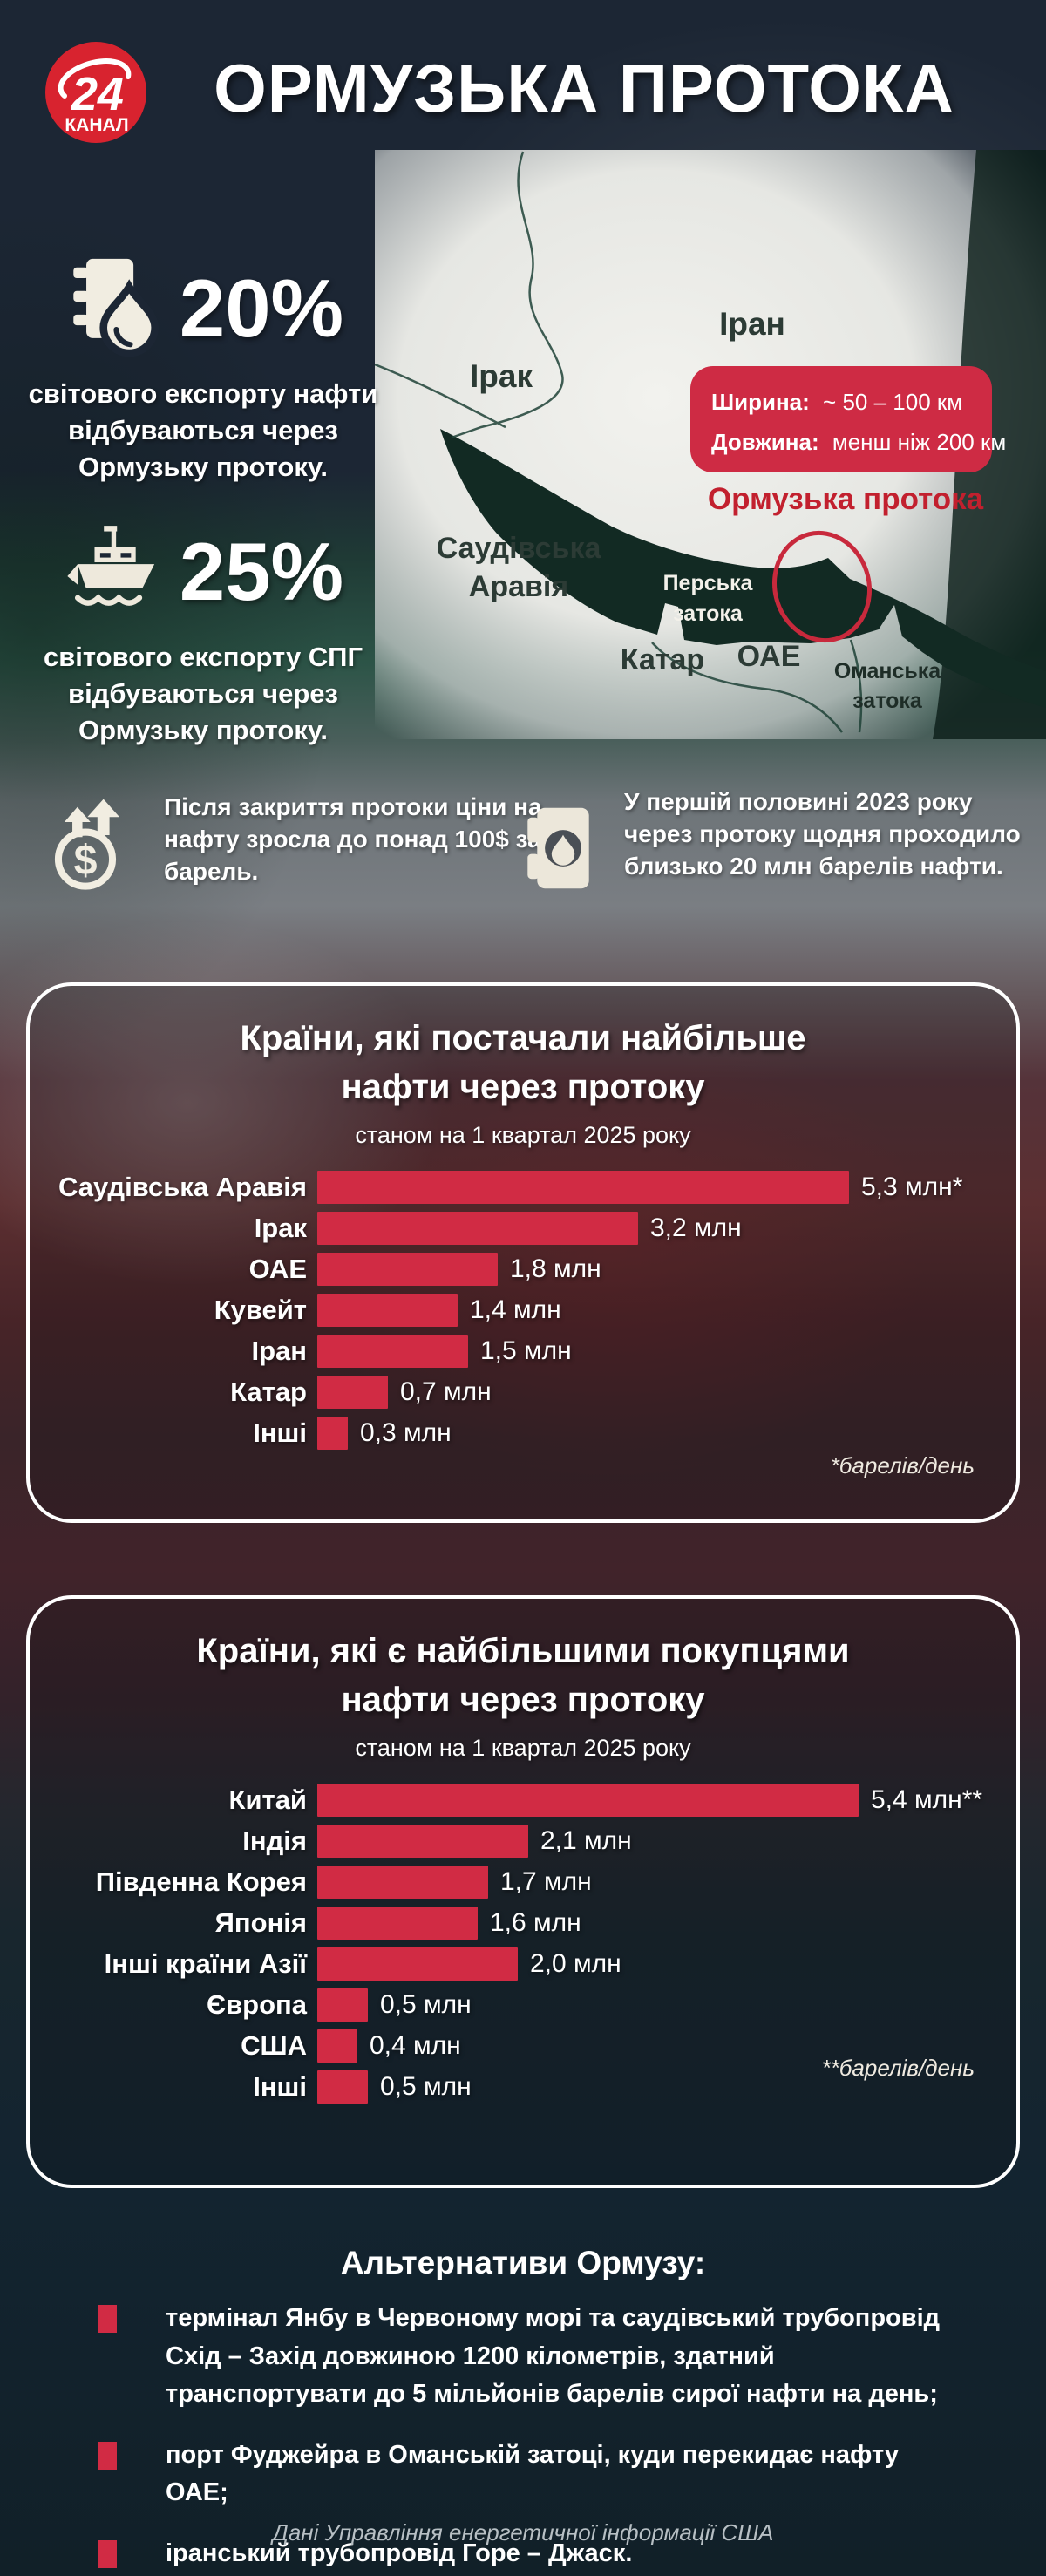 The image size is (1046, 2576). I want to click on chart-row: Європа 0,5 млн, so click(523, 2005).